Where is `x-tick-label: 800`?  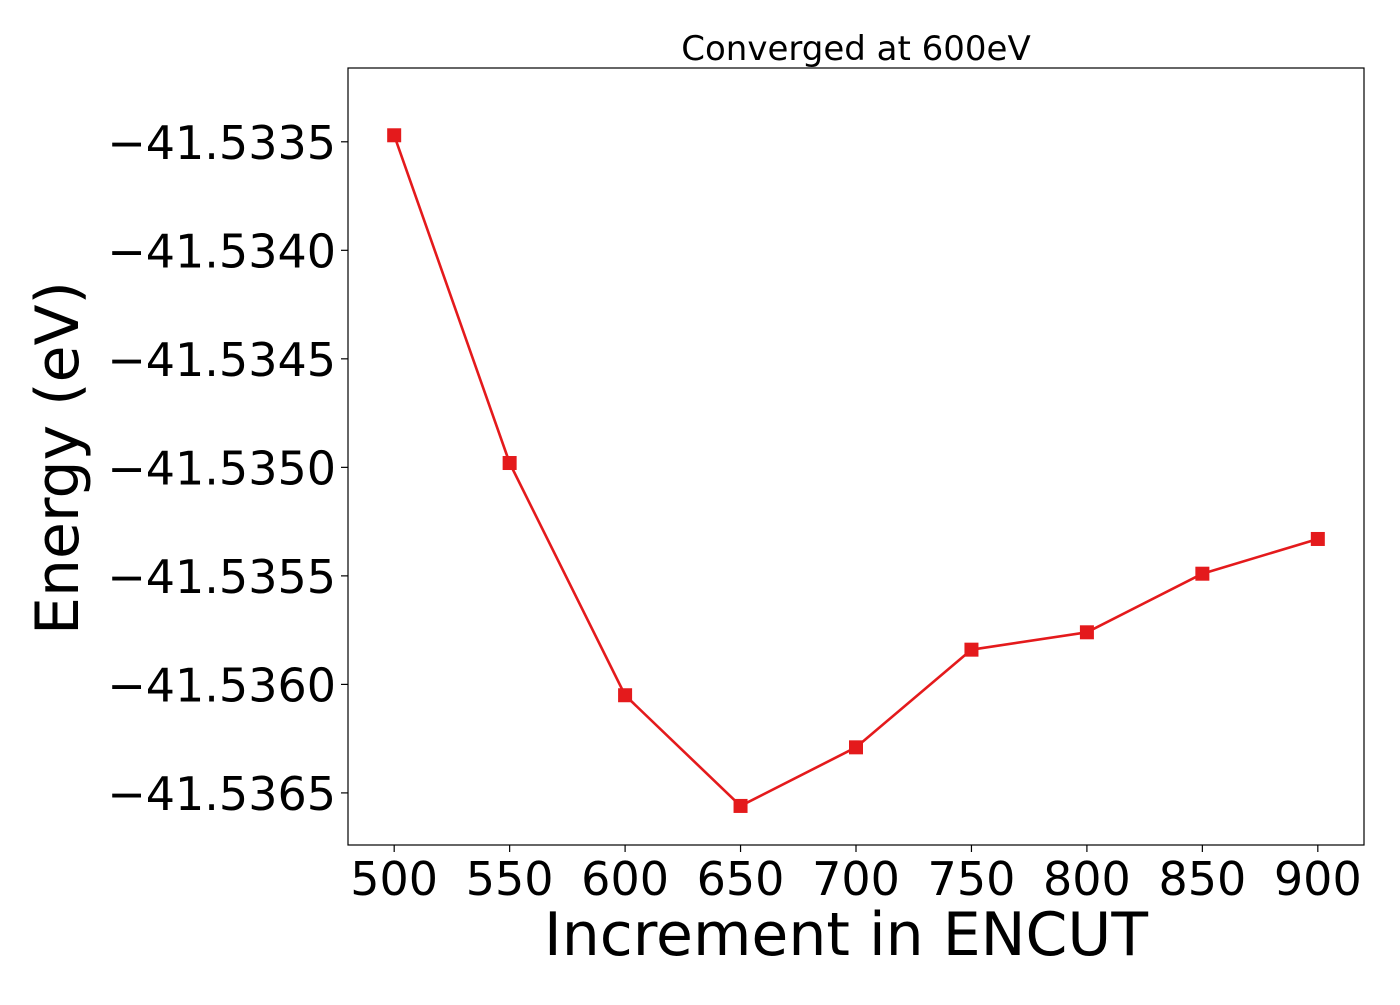
x-tick-label: 800 is located at coordinates (1087, 879).